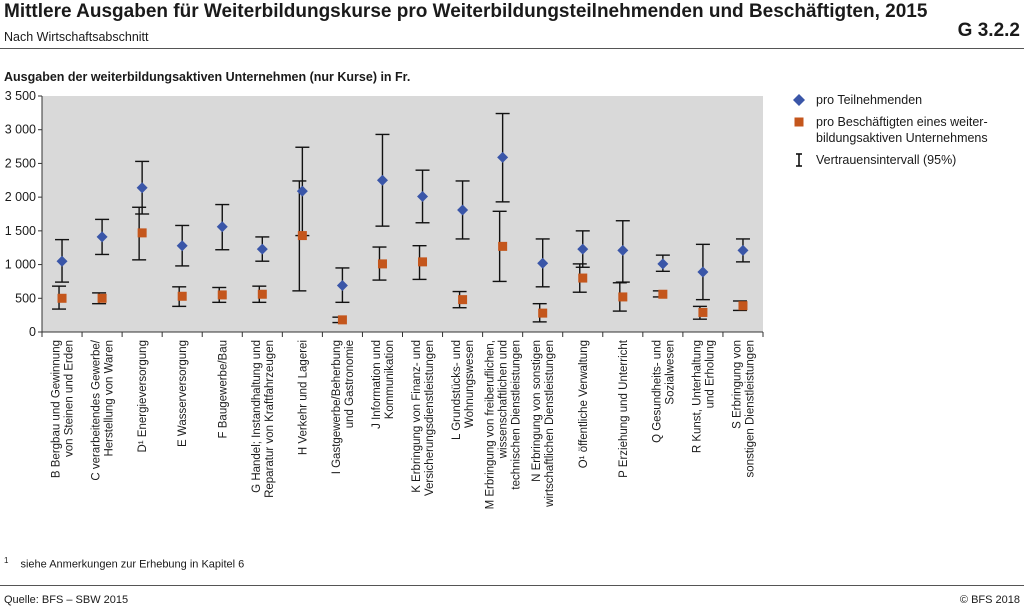  Describe the element at coordinates (512, 48) in the screenshot. I see `header-rule` at that location.